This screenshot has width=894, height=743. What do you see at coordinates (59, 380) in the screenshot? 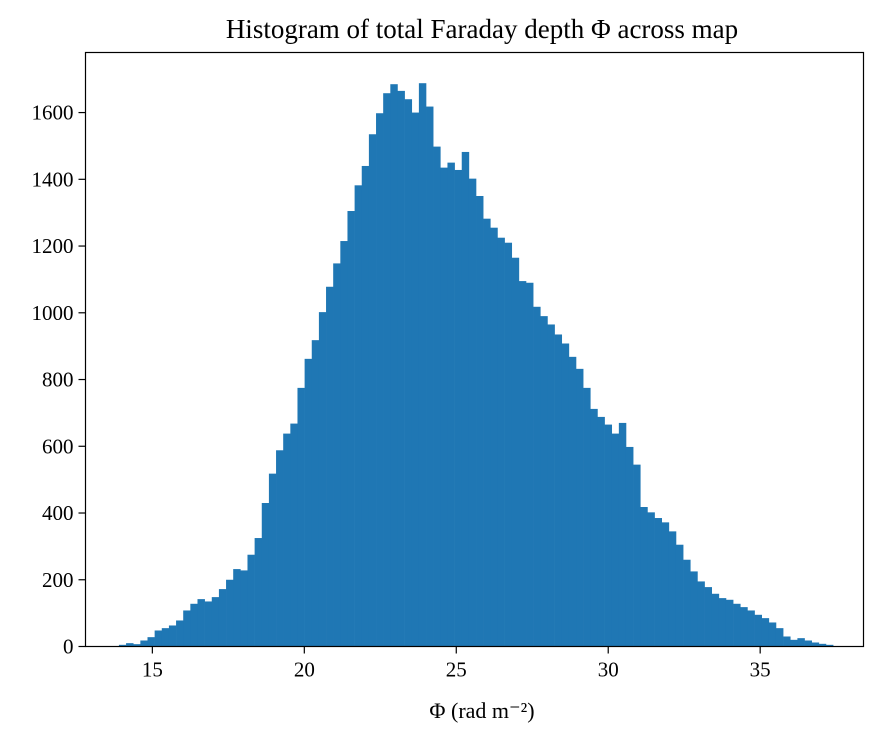
I see `y-axis-ticks: 0 200 400 600 800 1000 1200 1400 1600` at bounding box center [59, 380].